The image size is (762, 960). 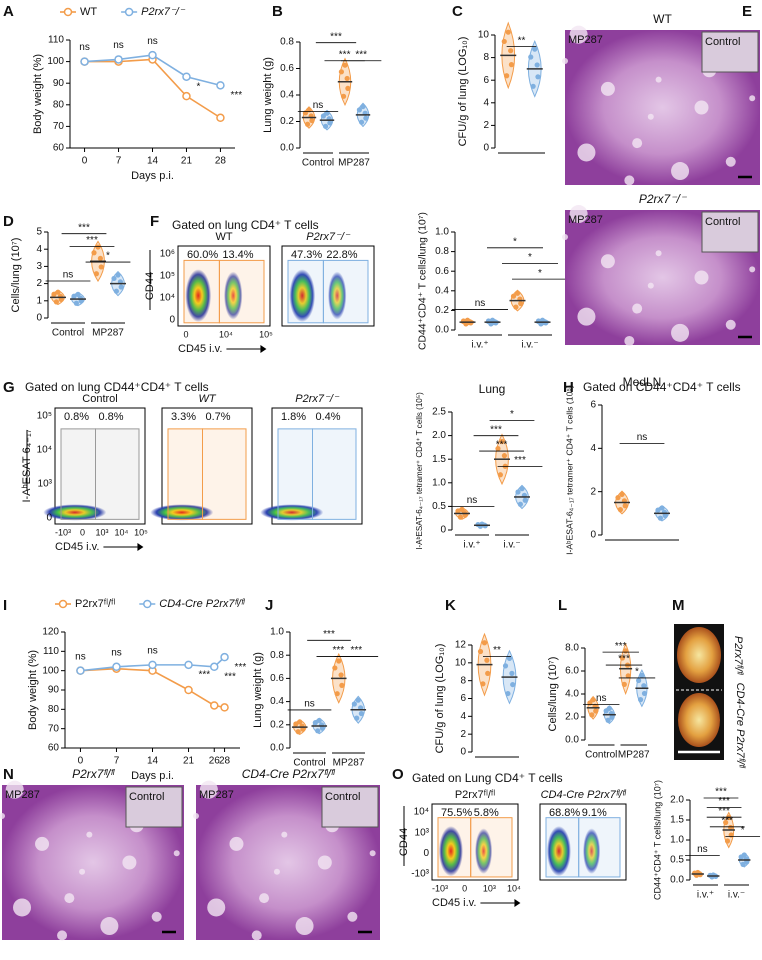 What do you see at coordinates (484, 35) in the screenshot?
I see `y-tick-label: 10` at bounding box center [484, 35].